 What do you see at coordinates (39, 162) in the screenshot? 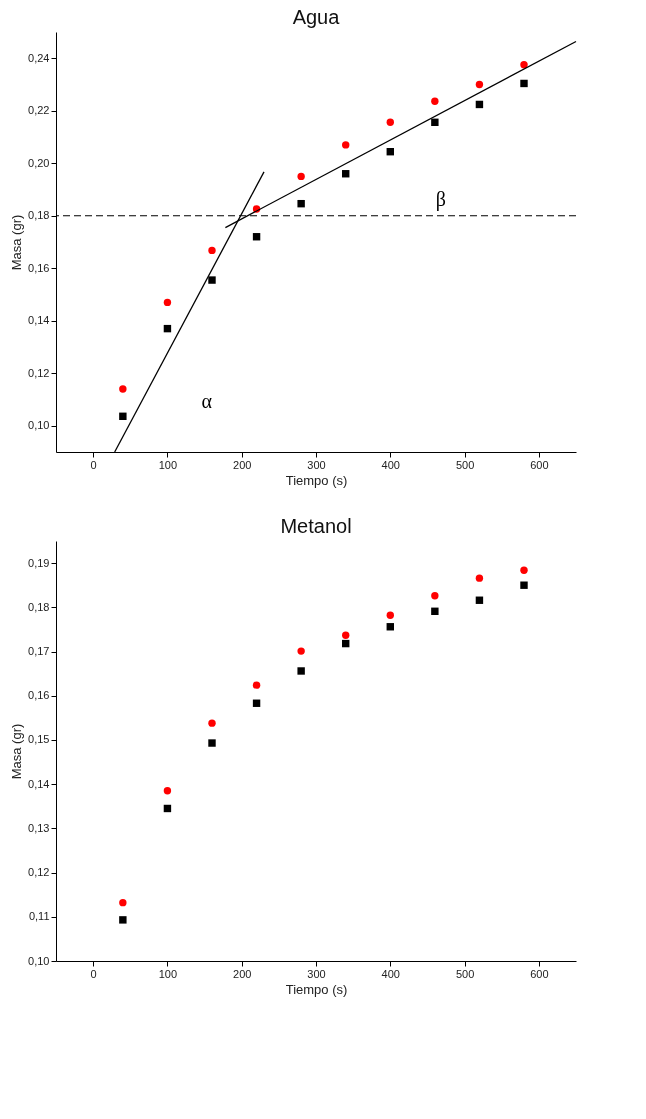
I see `y-tick-label: 0,20` at bounding box center [39, 162].